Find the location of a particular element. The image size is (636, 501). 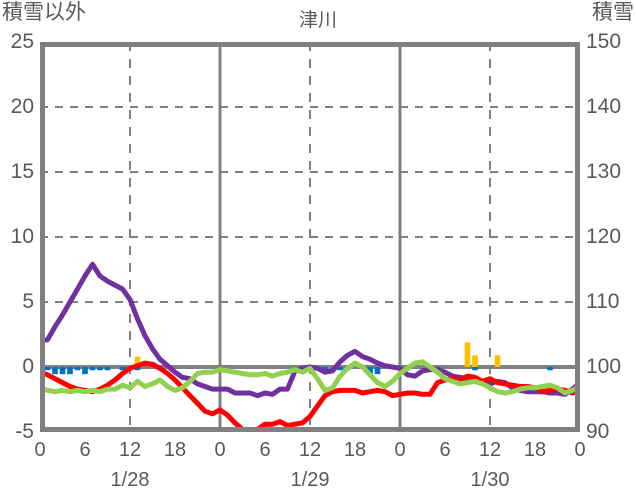

x-day-label: 1/29 is located at coordinates (310, 480).